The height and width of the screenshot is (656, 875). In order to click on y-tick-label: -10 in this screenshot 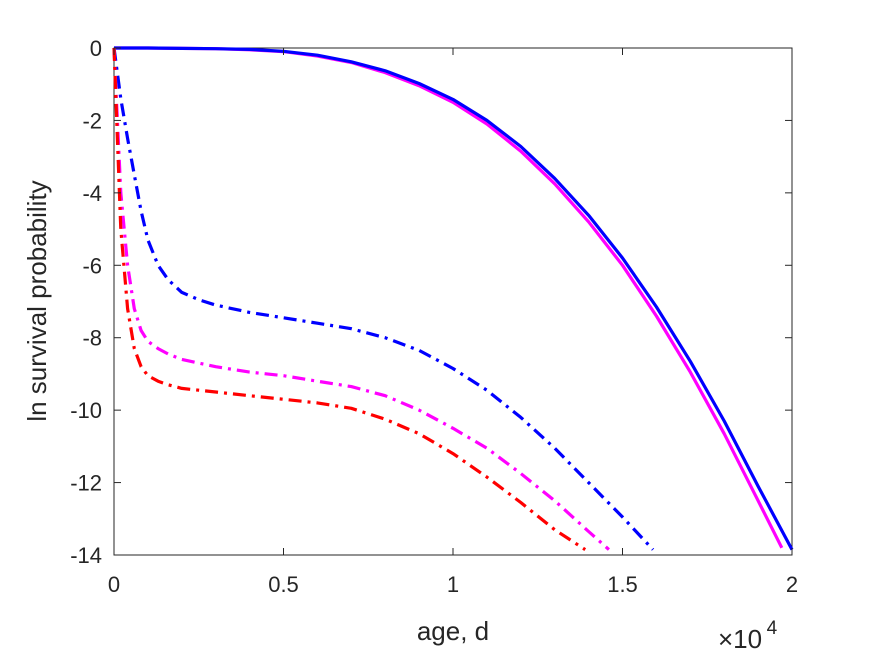, I will do `click(86, 410)`.